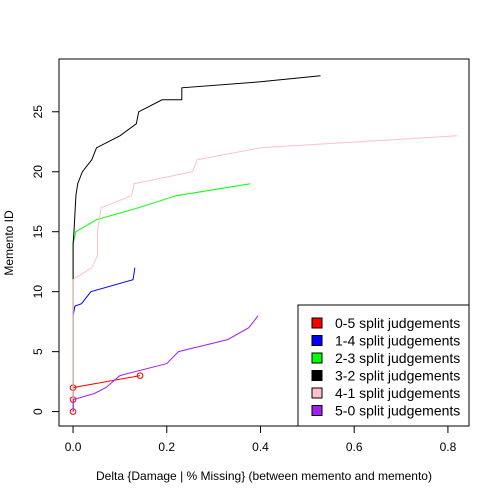  I want to click on x-tick-label: 0.0, so click(73, 447).